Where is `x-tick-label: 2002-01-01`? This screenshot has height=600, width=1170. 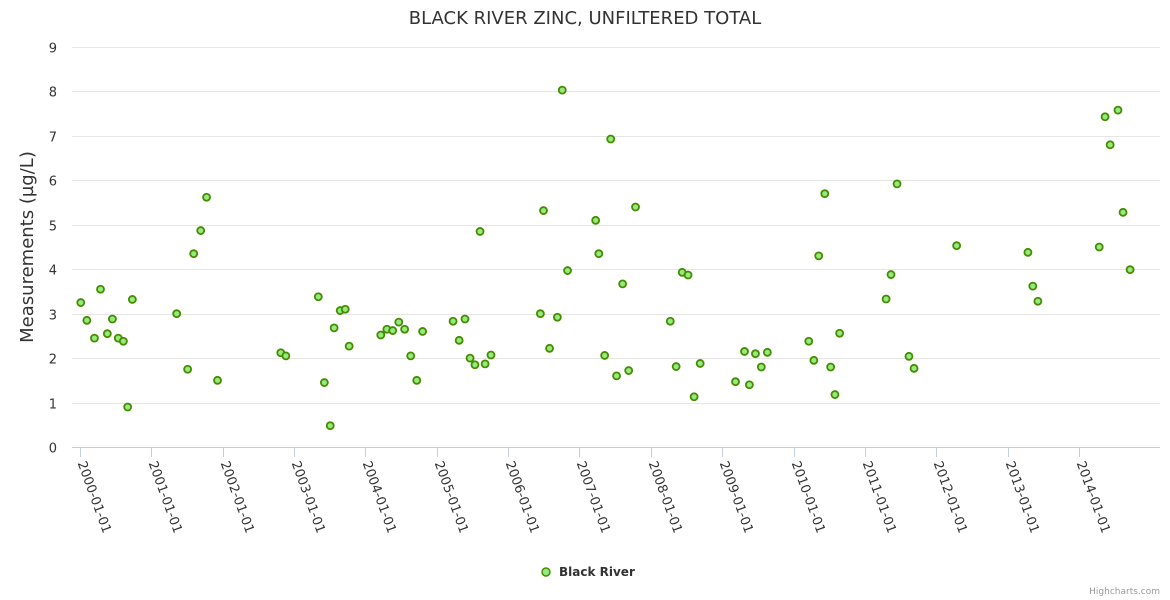
x-tick-label: 2002-01-01 is located at coordinates (237, 497).